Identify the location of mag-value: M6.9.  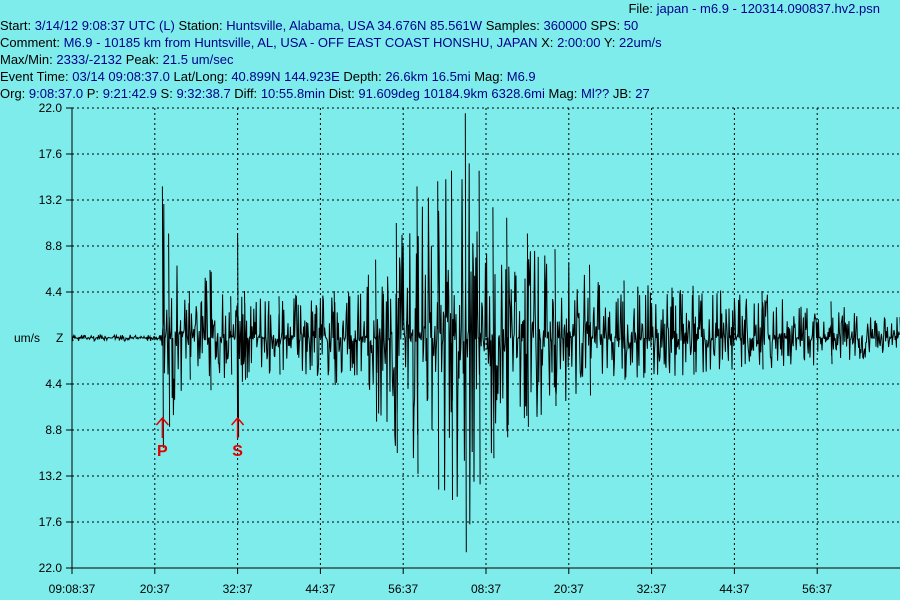
(521, 76).